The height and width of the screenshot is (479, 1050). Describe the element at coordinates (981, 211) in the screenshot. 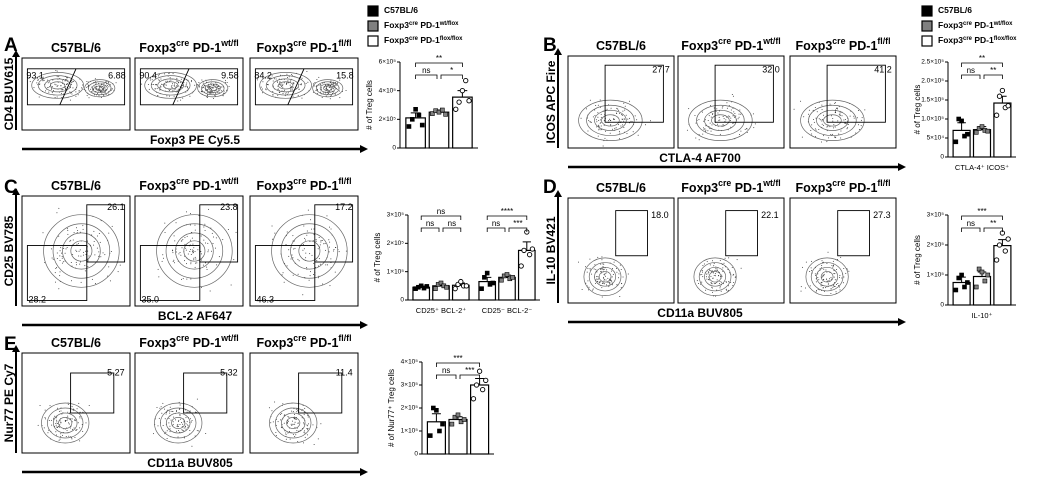

I see `significance-label: ***` at that location.